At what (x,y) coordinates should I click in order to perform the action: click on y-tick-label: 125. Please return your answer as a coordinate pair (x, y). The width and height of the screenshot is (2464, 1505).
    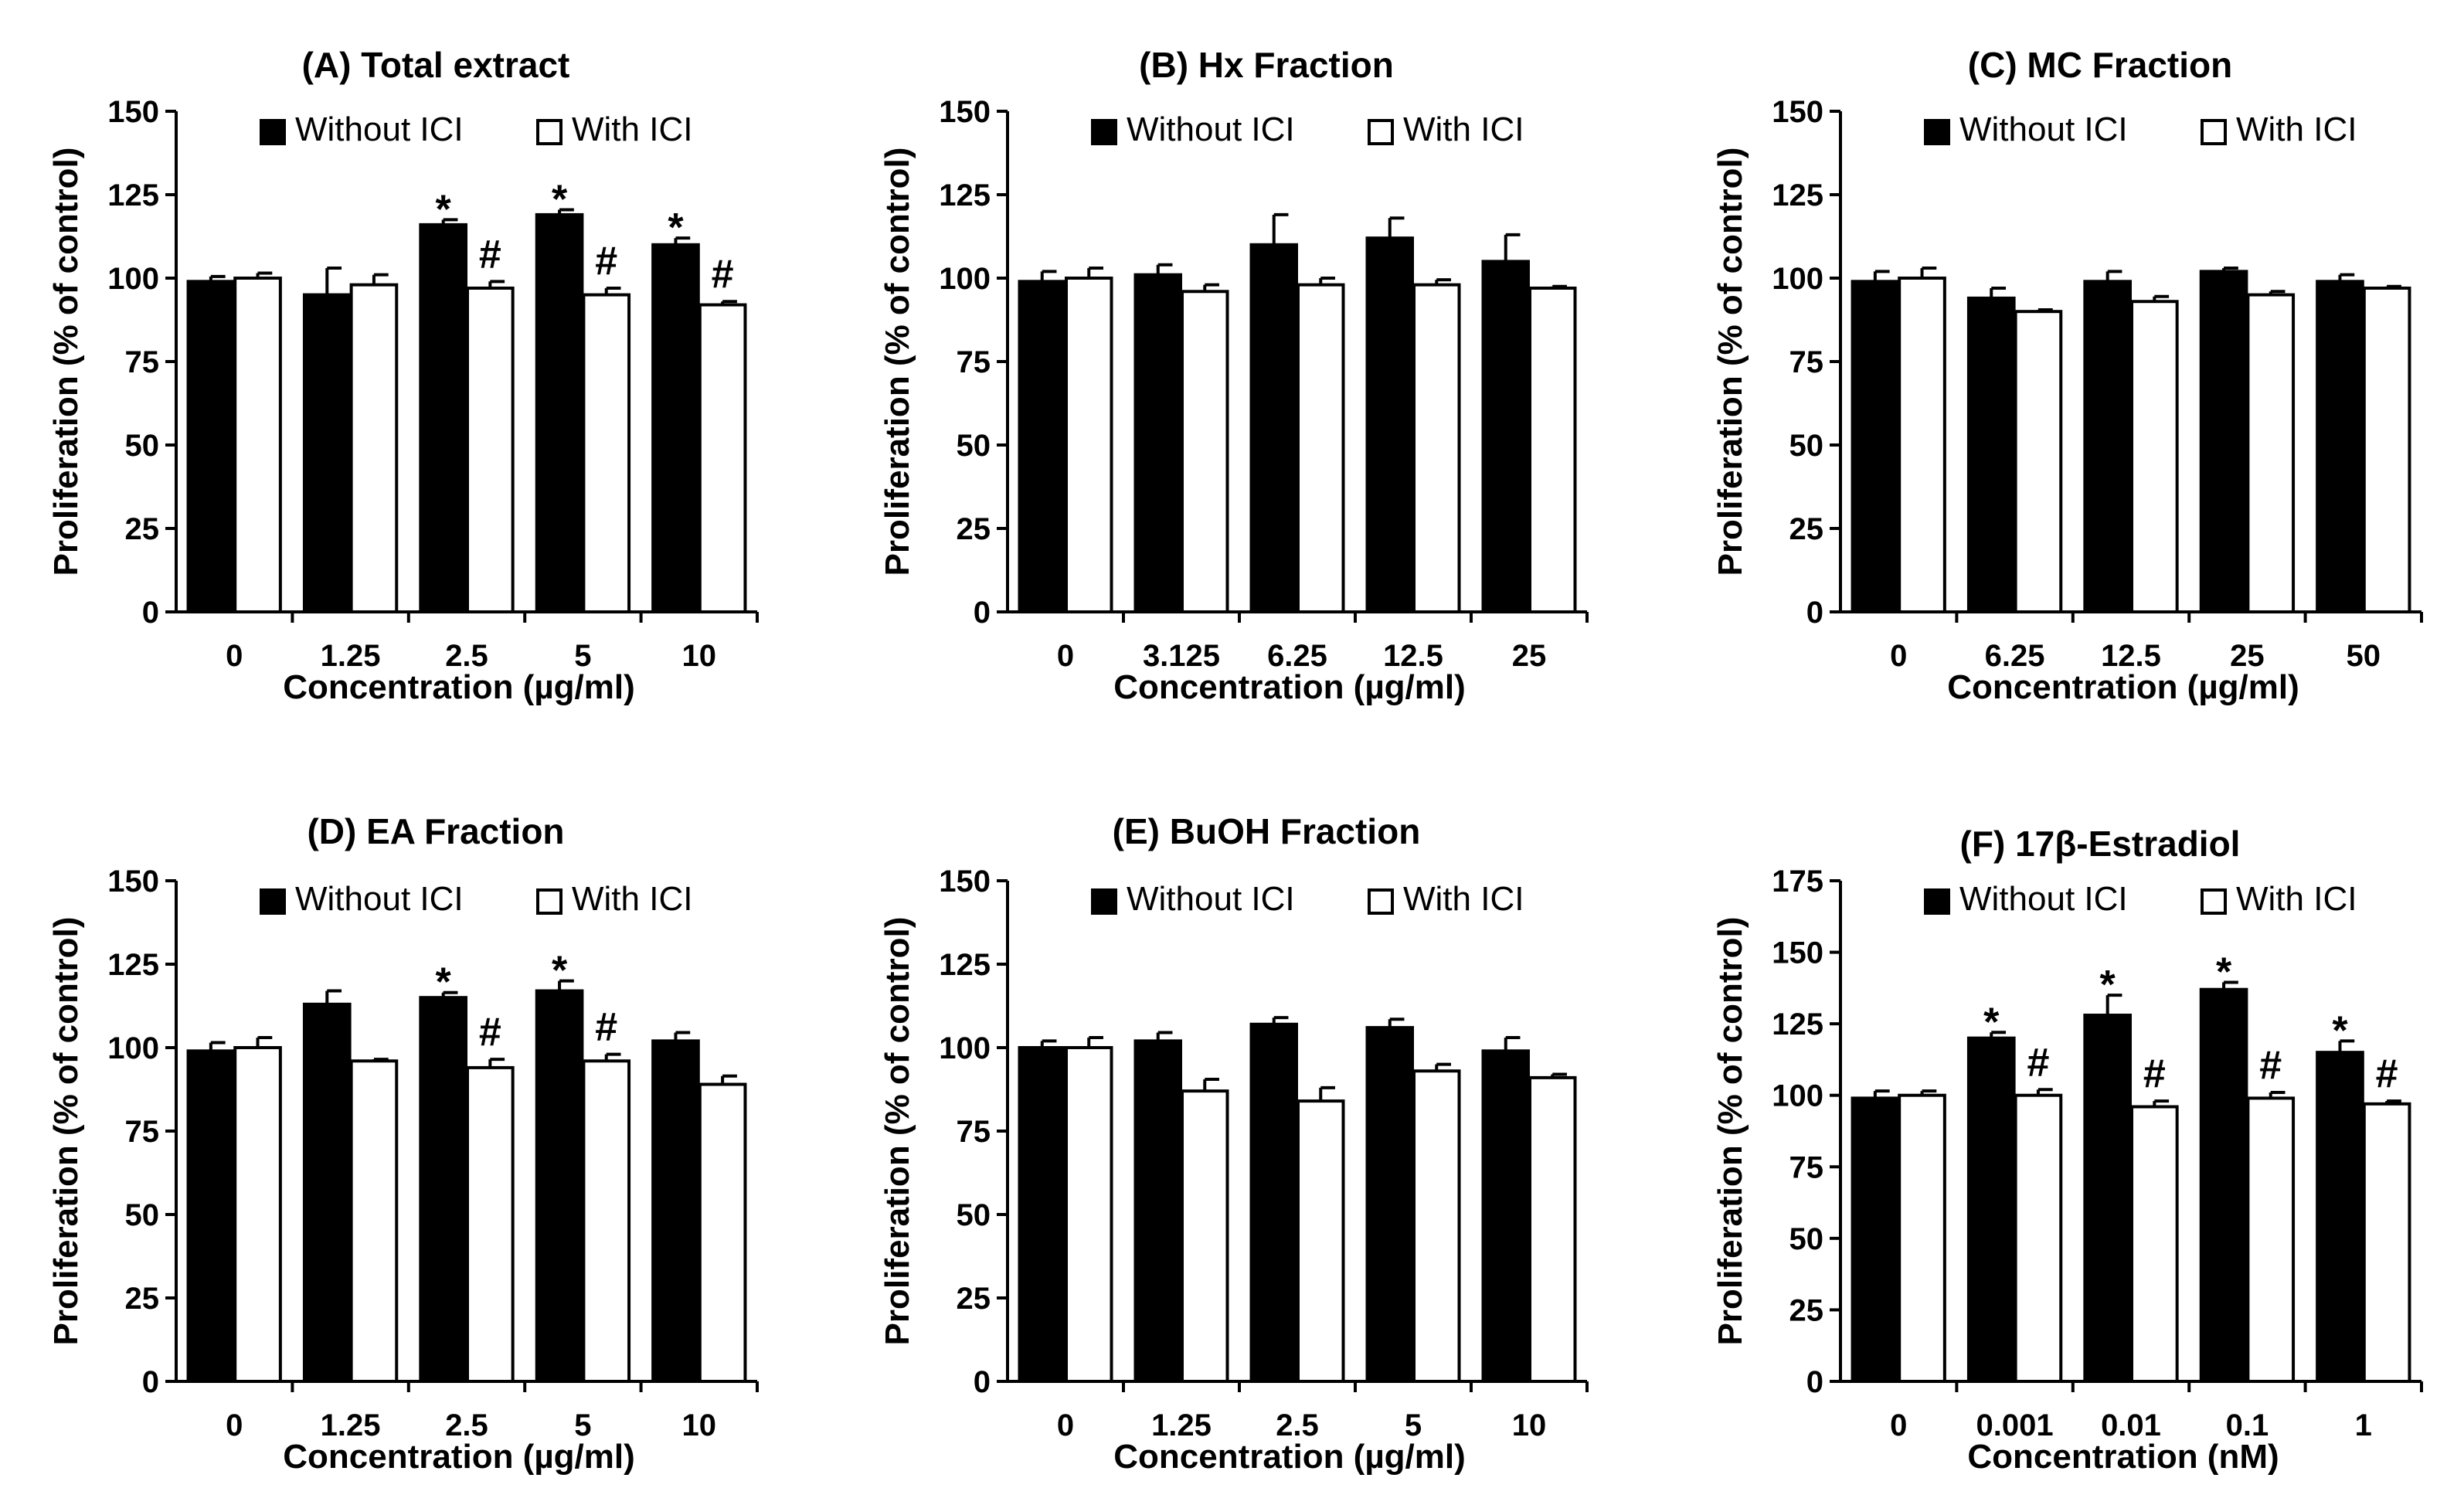
    Looking at the image, I should click on (133, 965).